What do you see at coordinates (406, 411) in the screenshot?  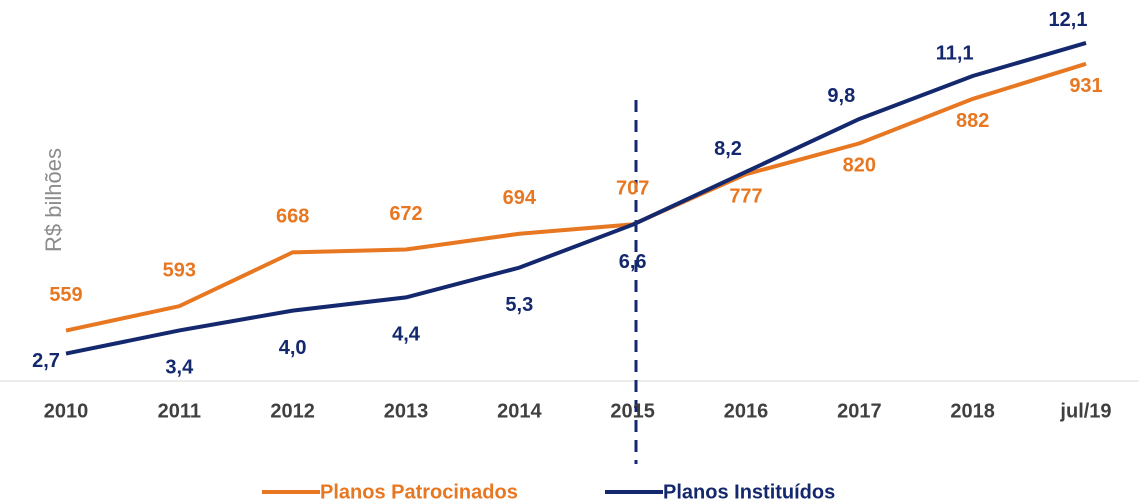 I see `x-tick-label: 2013` at bounding box center [406, 411].